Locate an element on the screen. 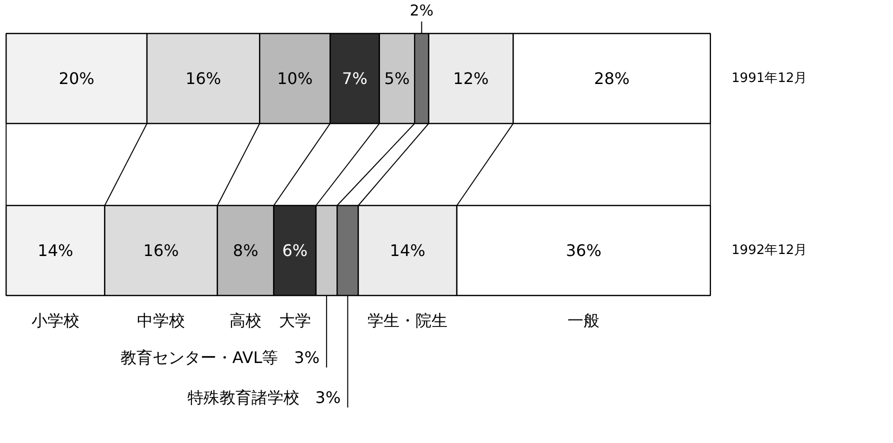 The width and height of the screenshot is (893, 443). data-label: 12% is located at coordinates (471, 78).